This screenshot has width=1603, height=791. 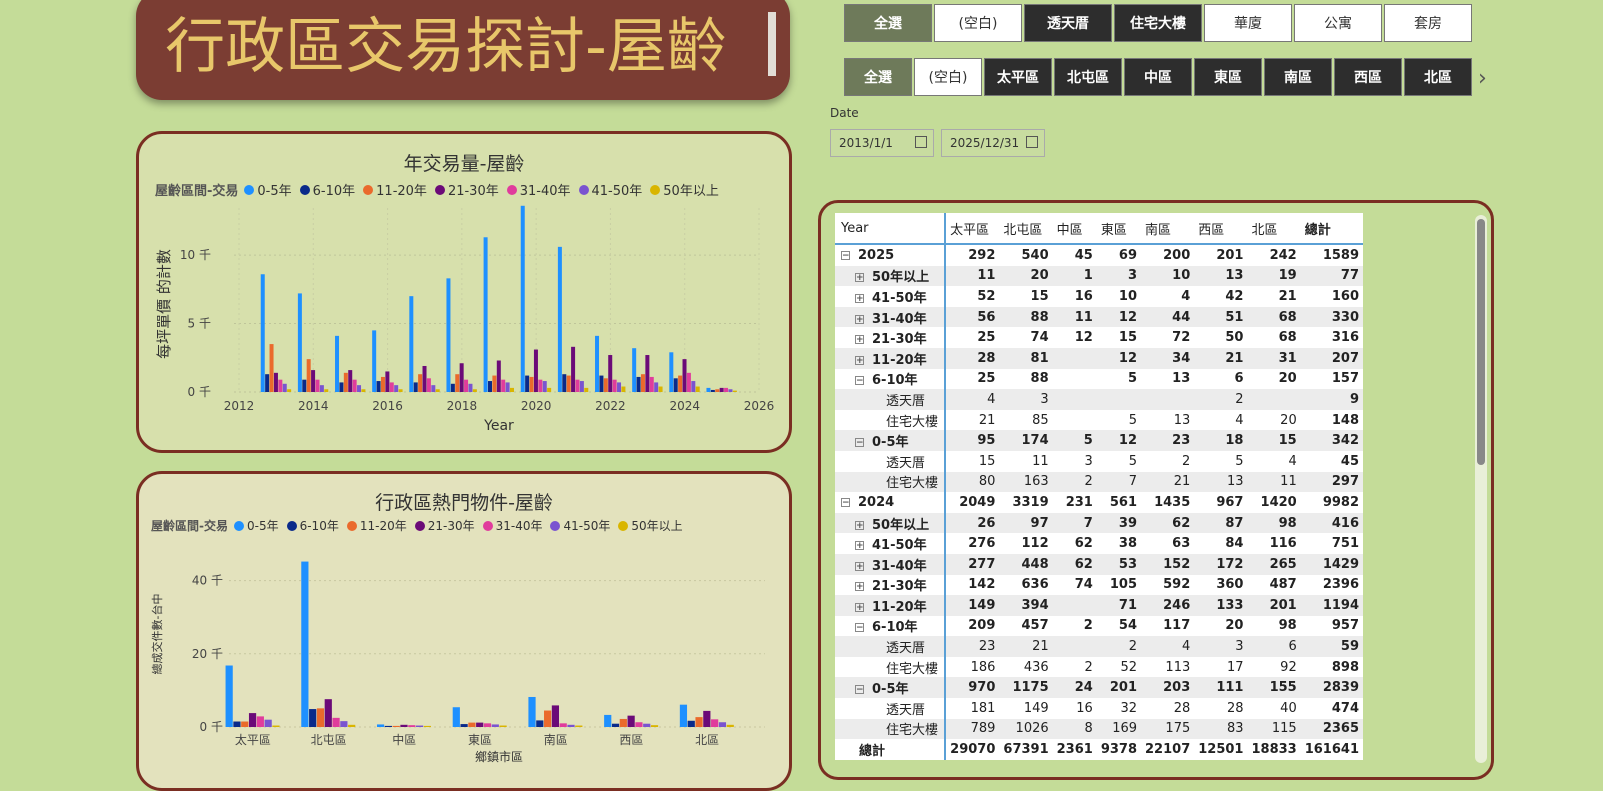 I want to click on bar-31-40年-北屯區, so click(x=336, y=722).